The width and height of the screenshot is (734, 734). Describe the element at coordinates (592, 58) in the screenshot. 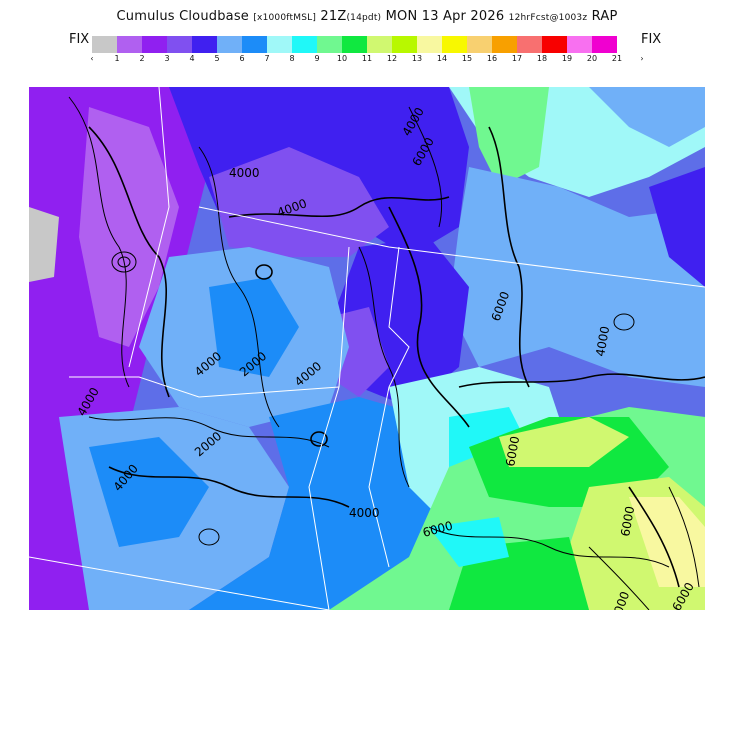

I see `scale-label: 20` at that location.